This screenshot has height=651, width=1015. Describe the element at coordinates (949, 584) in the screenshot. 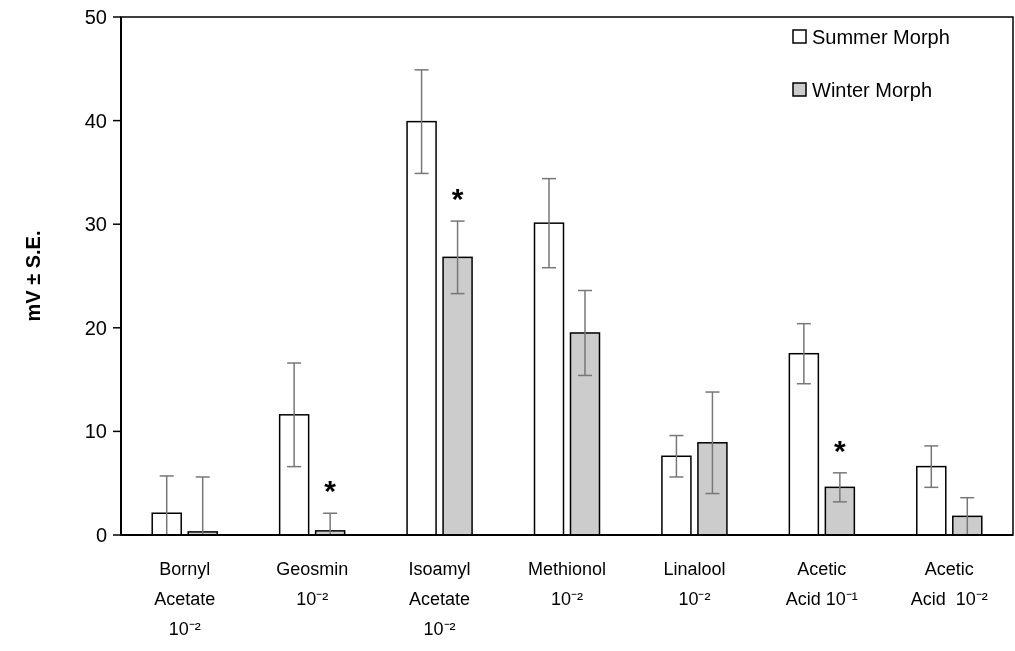

I see `x-tick-label: Acetic Acid 10⁻²` at that location.